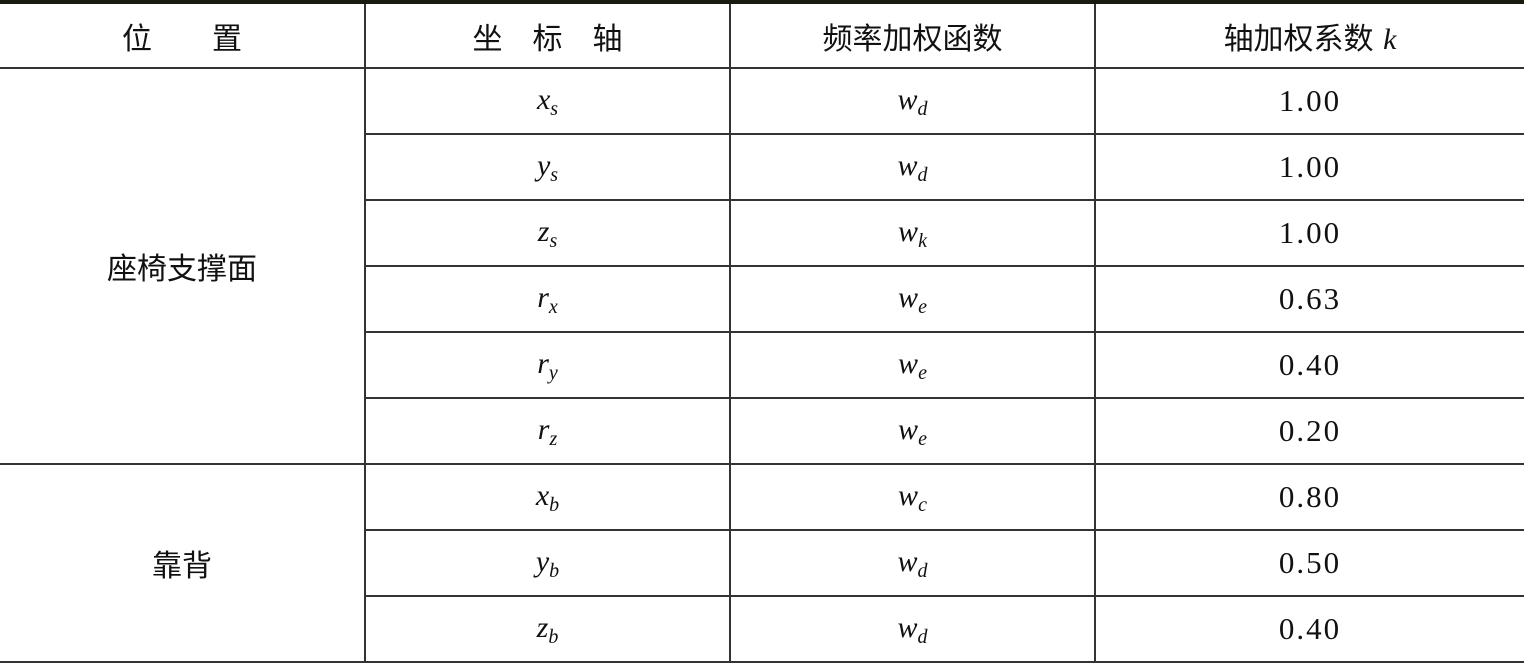  I want to click on table-row: ys wd 1.00, so click(762, 167).